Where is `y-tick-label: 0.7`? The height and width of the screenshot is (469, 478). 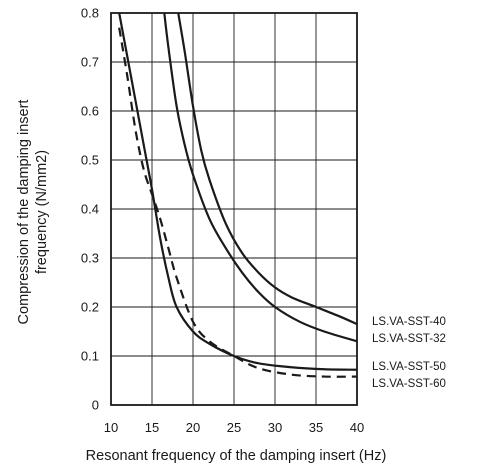 y-tick-label: 0.7 is located at coordinates (90, 62).